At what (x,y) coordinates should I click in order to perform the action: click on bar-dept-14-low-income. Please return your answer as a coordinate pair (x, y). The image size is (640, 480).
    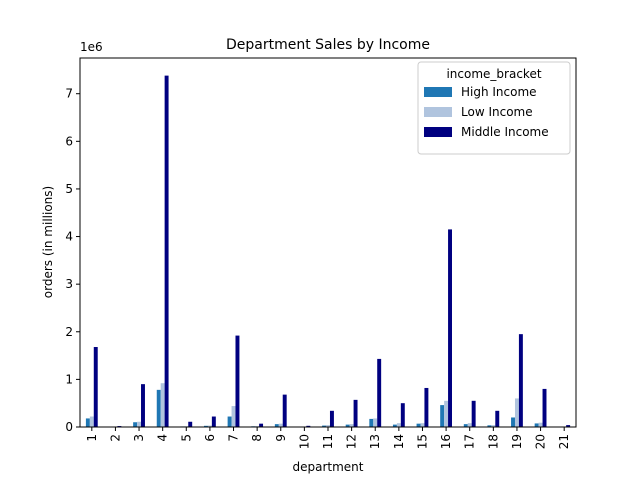
    Looking at the image, I should click on (398, 425).